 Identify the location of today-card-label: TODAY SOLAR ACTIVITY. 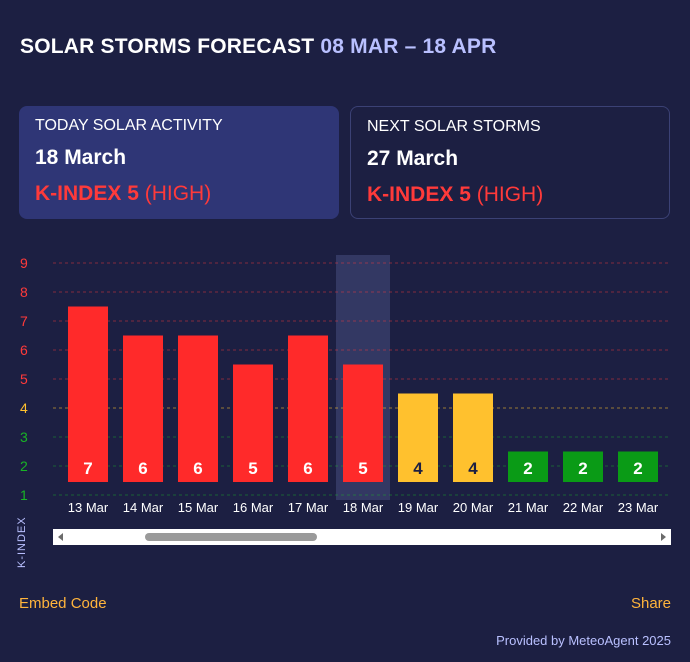
(129, 125).